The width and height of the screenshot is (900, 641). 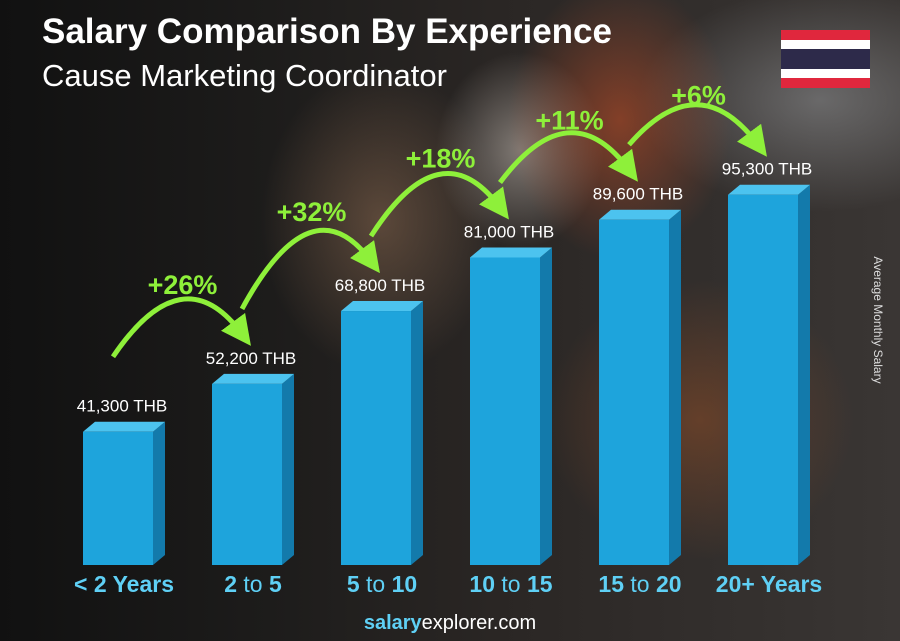 I want to click on category-label: 10 to 15, so click(x=510, y=584).